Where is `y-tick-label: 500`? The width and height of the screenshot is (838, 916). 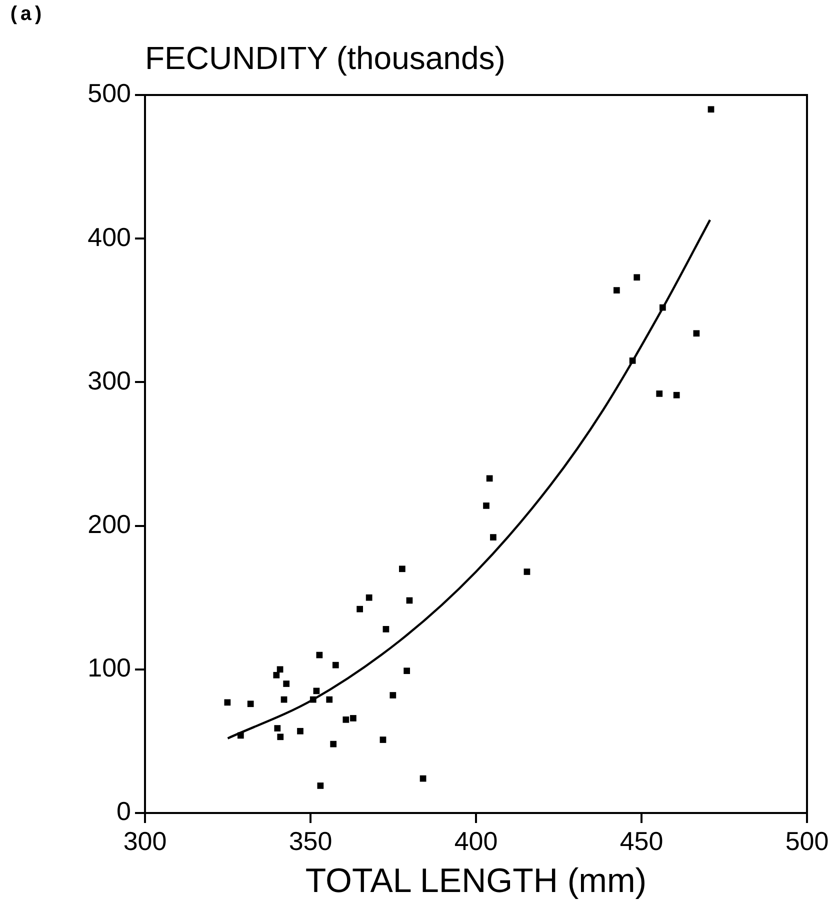
y-tick-label: 500 is located at coordinates (109, 93).